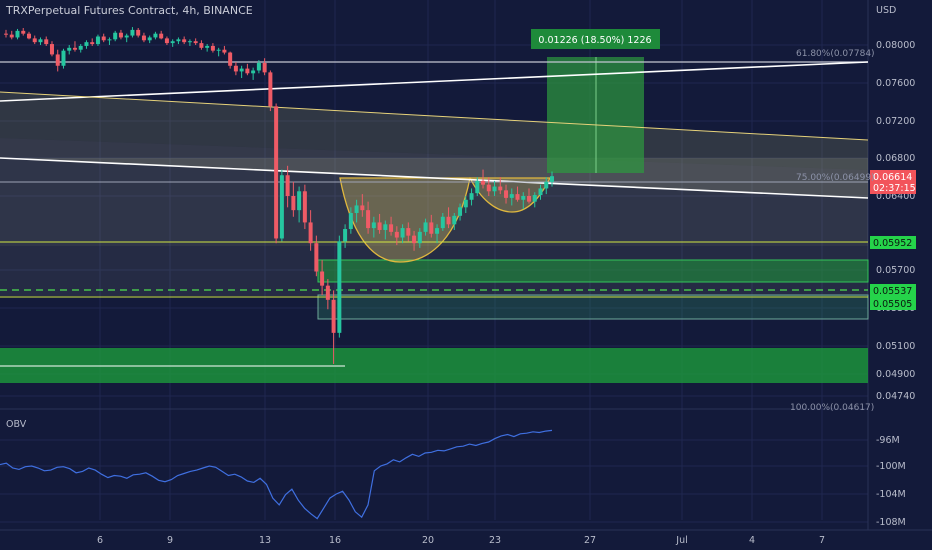  Describe the element at coordinates (888, 440) in the screenshot. I see `obv-tick: -96M` at that location.